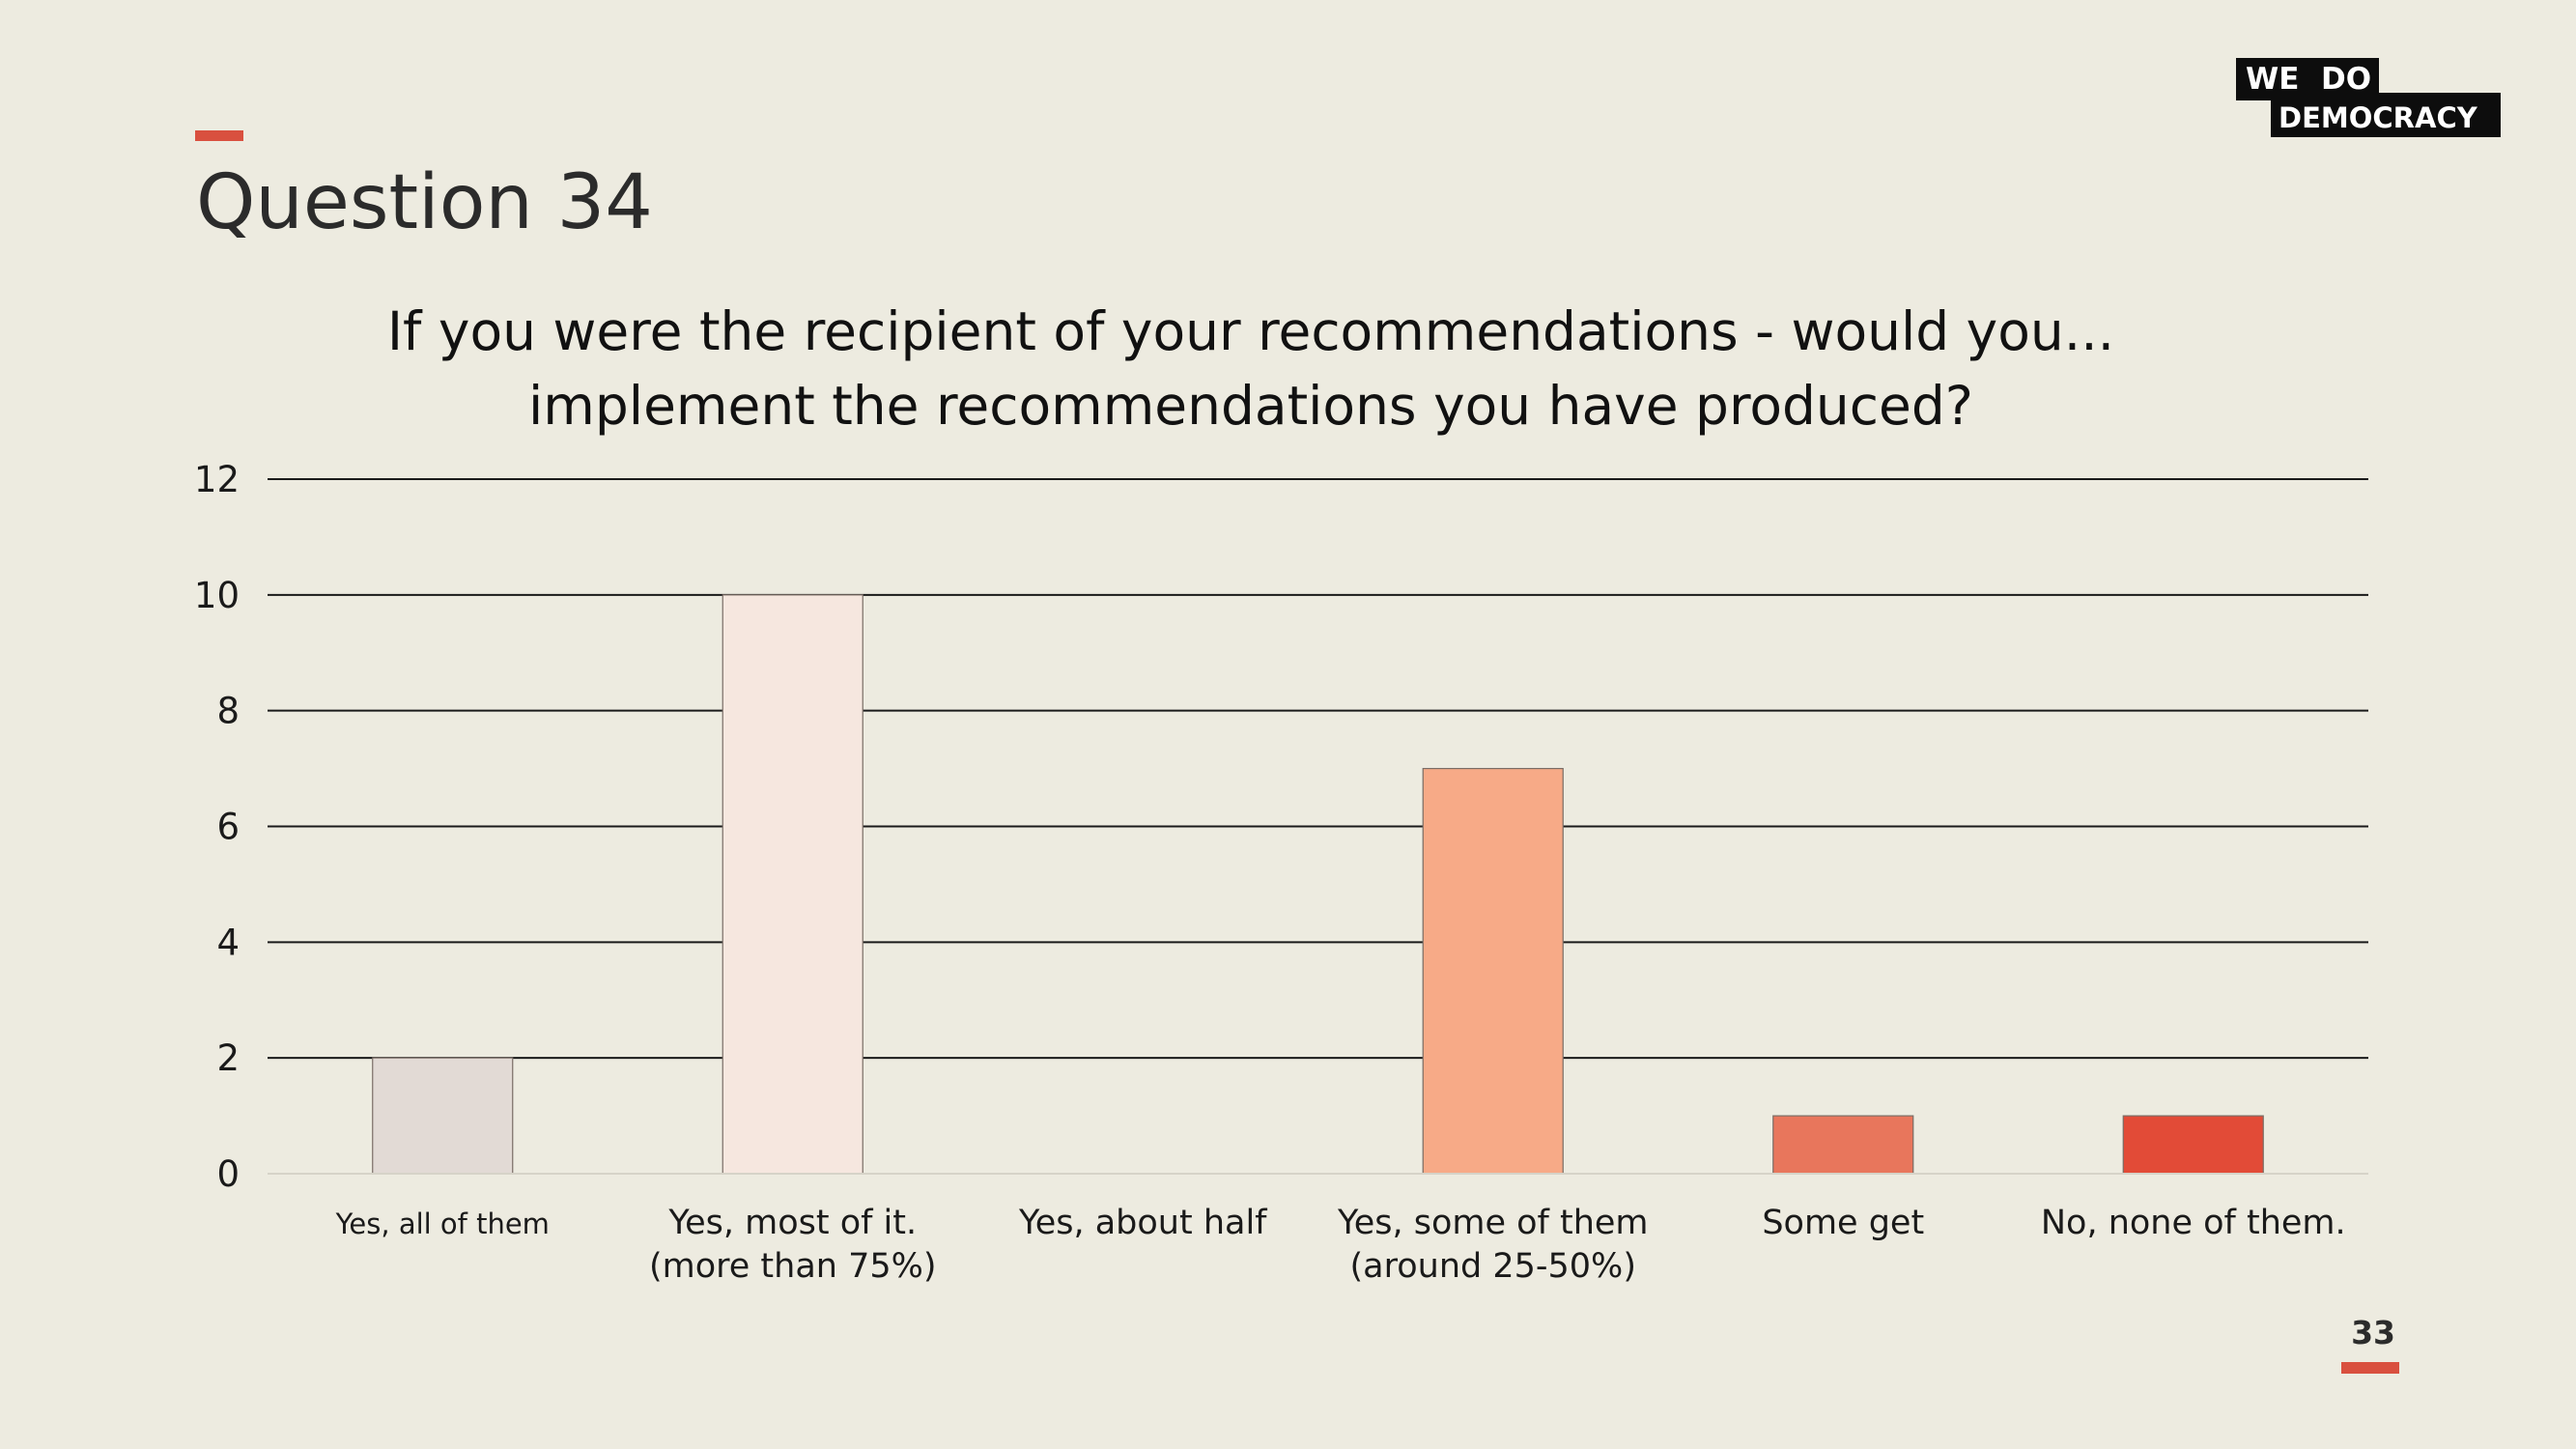 The image size is (2576, 1449). Describe the element at coordinates (792, 1223) in the screenshot. I see `x-category-label: Yes, most of it.` at that location.